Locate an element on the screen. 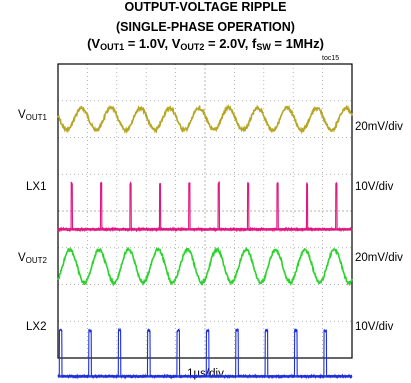 The image size is (411, 383). figure-id: toc15 is located at coordinates (331, 58).